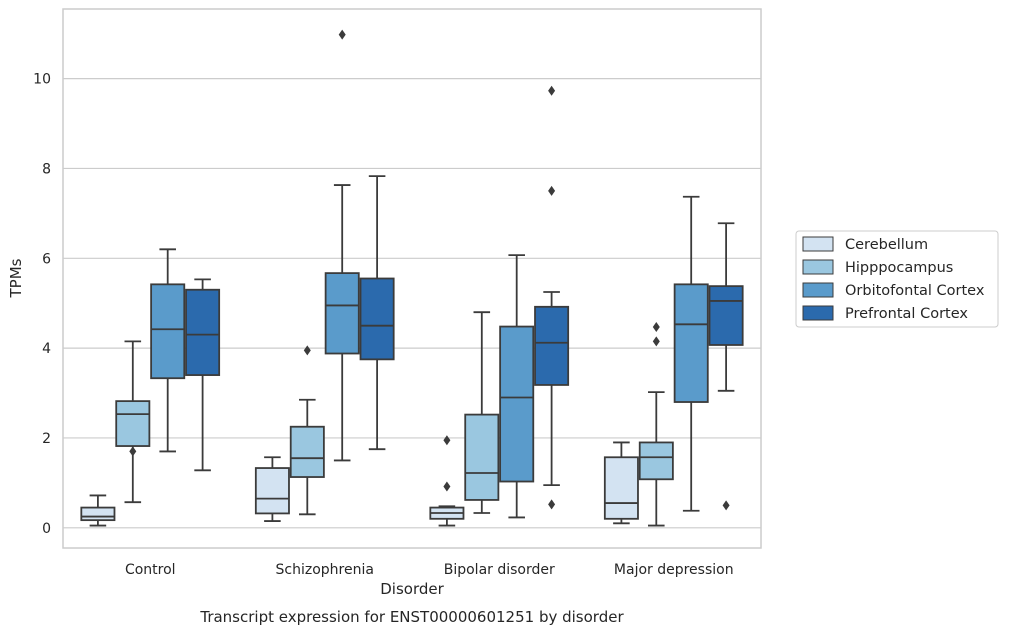 Image resolution: width=1009 pixels, height=634 pixels. Describe the element at coordinates (915, 291) in the screenshot. I see `legend-label: Orbitofontal Cortex` at that location.